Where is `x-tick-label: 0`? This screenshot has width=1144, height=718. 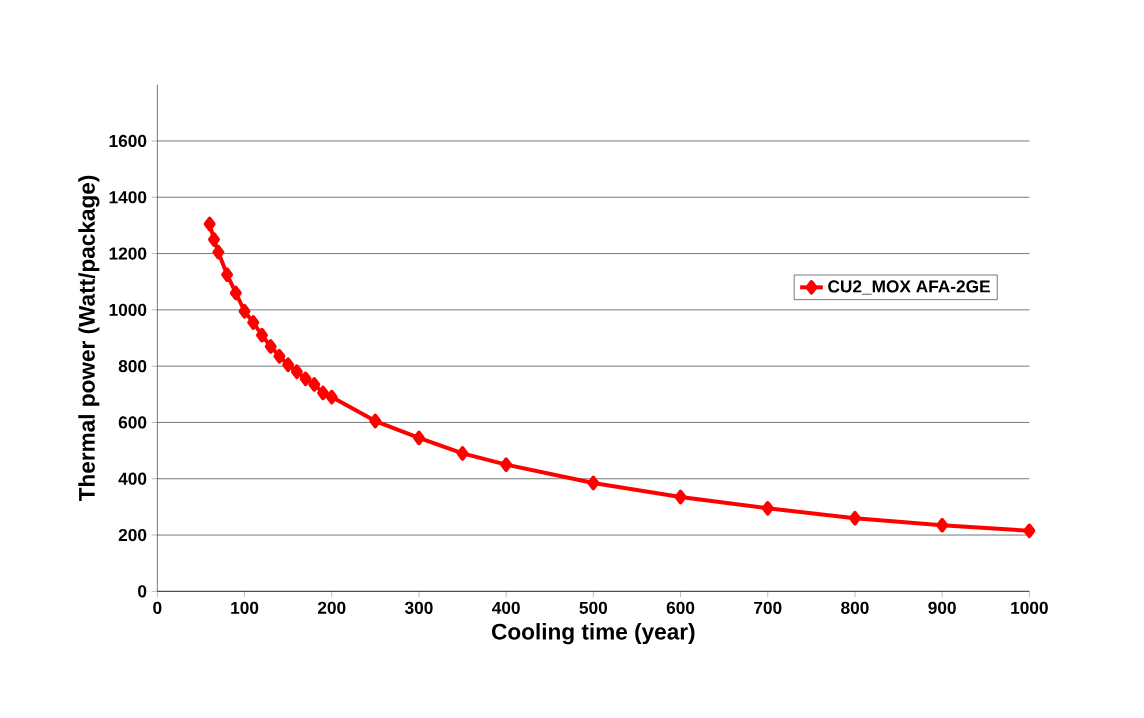 x-tick-label: 0 is located at coordinates (157, 607).